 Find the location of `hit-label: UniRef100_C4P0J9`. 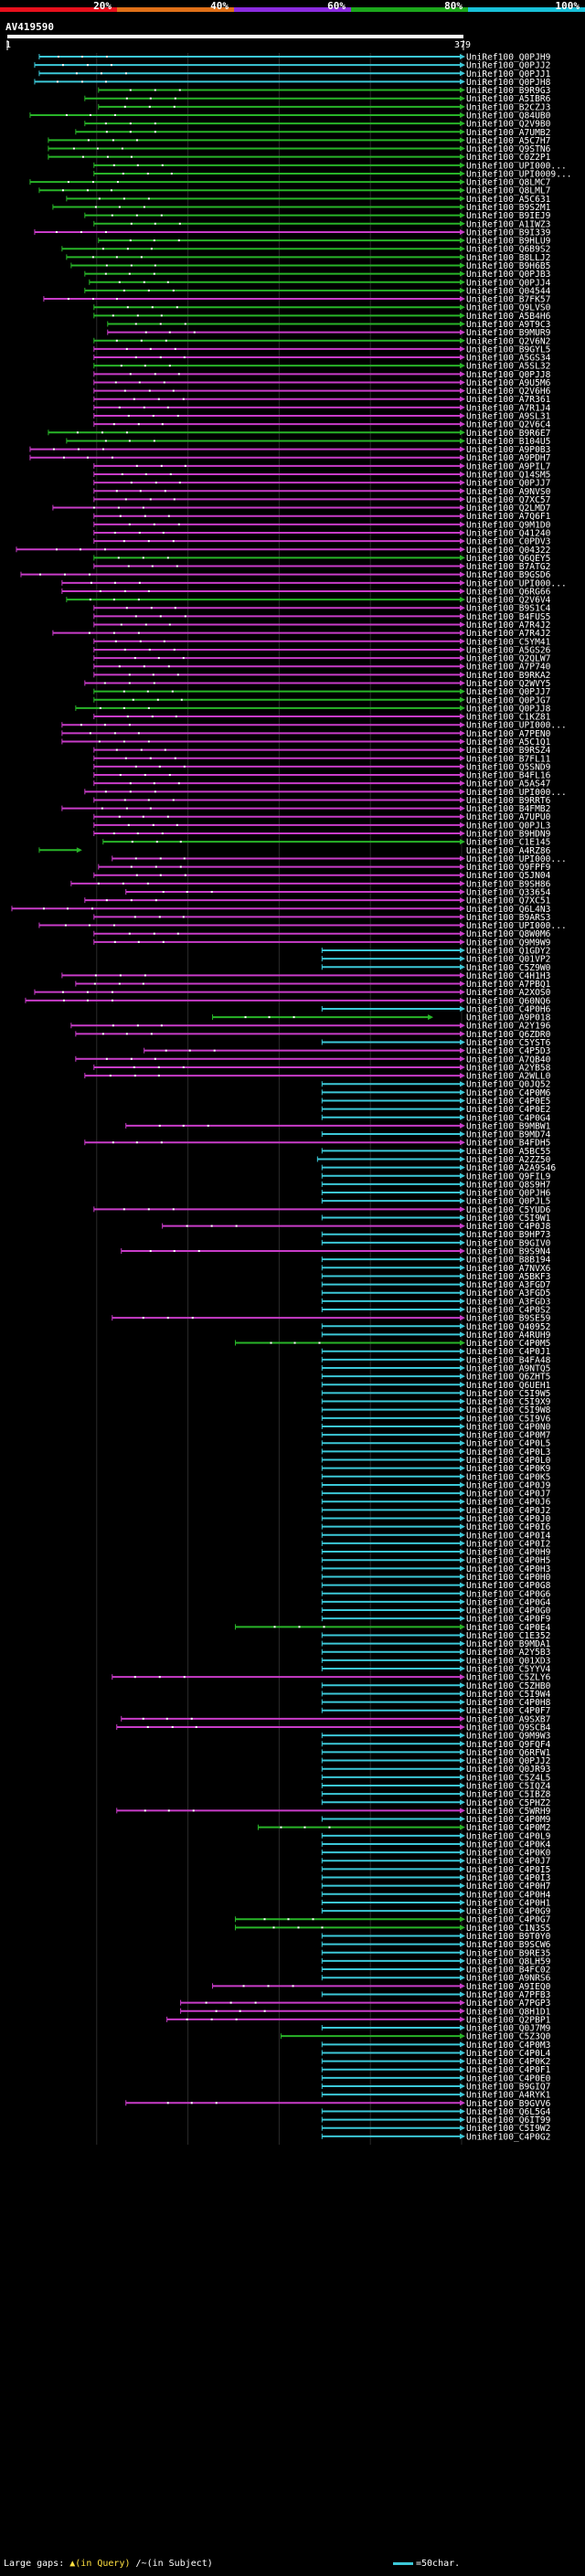

hit-label: UniRef100_C4P0J9 is located at coordinates (509, 1485).